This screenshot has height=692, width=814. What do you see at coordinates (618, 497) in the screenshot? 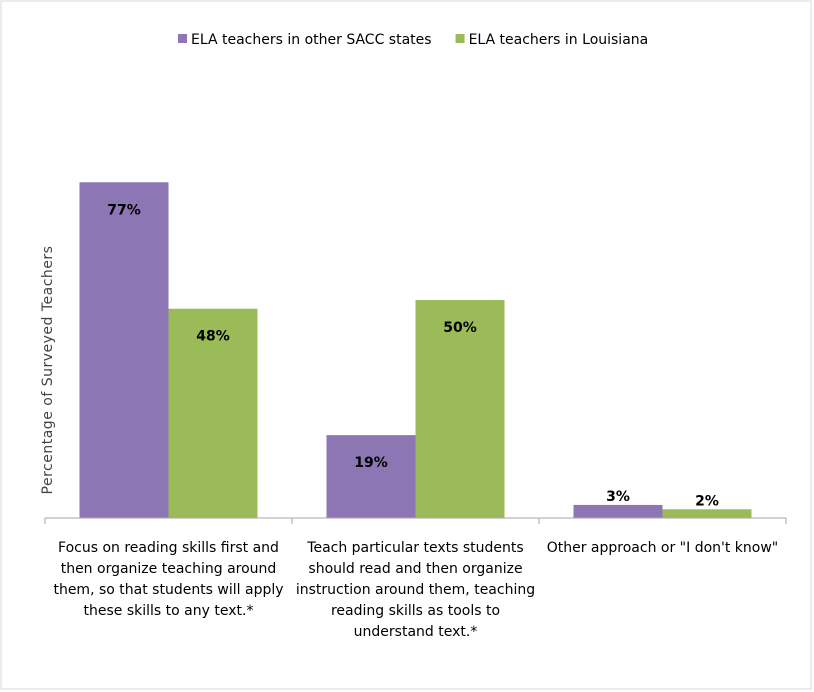
I see `data-label: 3%` at bounding box center [618, 497].